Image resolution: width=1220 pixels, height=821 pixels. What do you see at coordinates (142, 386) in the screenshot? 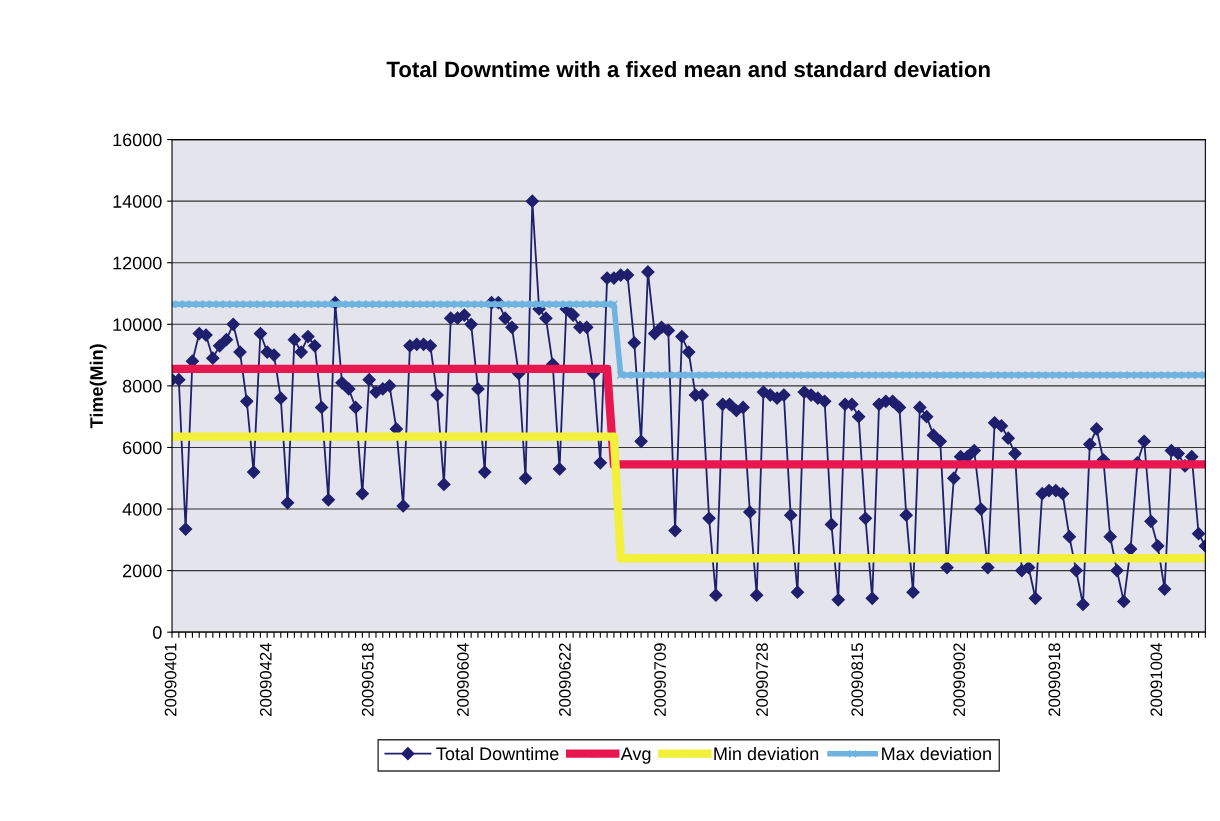
I see `y-tick-label: 8000` at bounding box center [142, 386].